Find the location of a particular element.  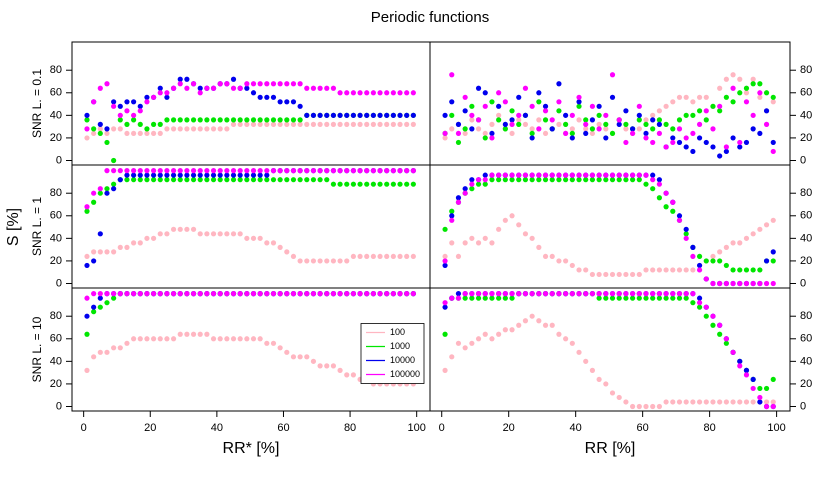

y-tick-label: 80 is located at coordinates (56, 70).